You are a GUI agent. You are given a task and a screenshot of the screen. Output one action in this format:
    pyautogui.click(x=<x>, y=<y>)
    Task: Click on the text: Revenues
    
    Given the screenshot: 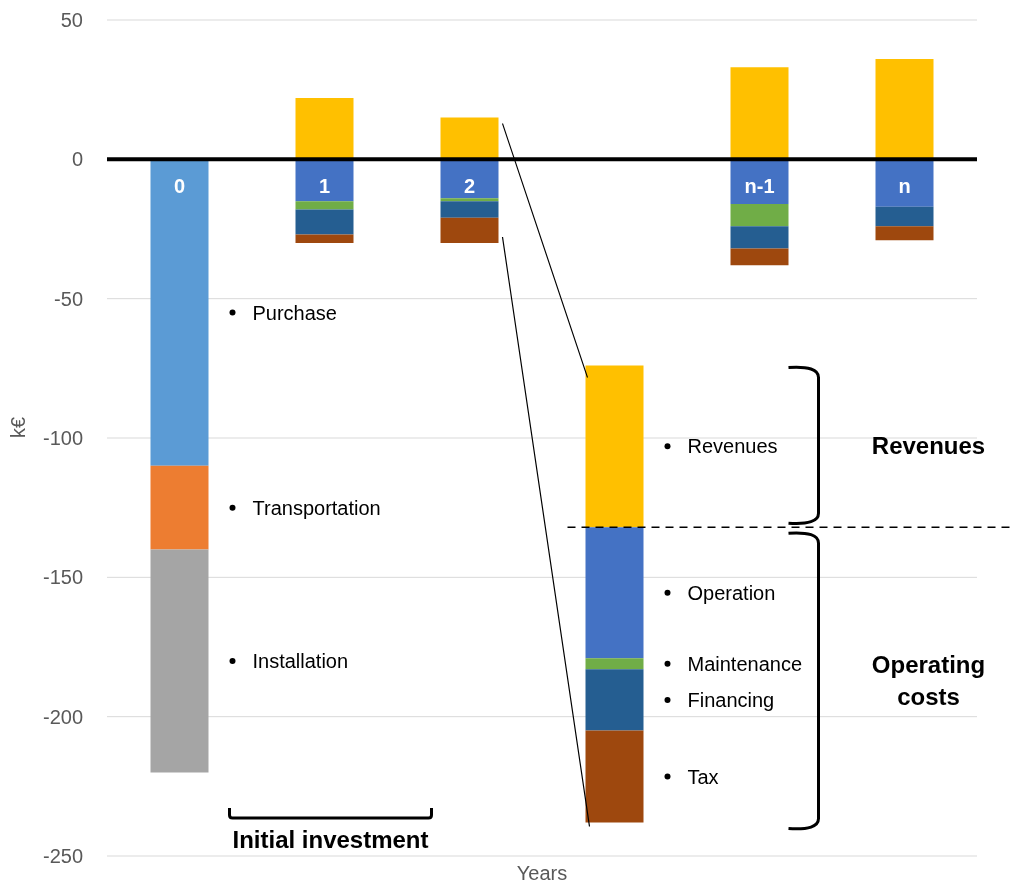 What is the action you would take?
    pyautogui.click(x=732, y=446)
    